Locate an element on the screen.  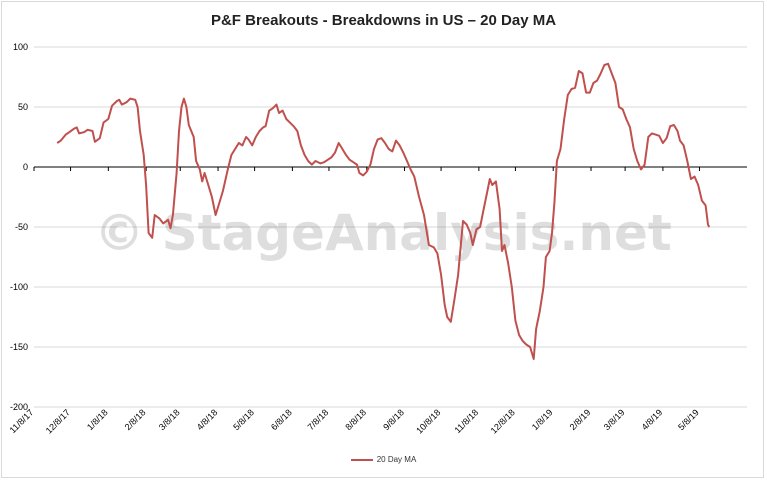
x-axis is located at coordinates (390, 168).